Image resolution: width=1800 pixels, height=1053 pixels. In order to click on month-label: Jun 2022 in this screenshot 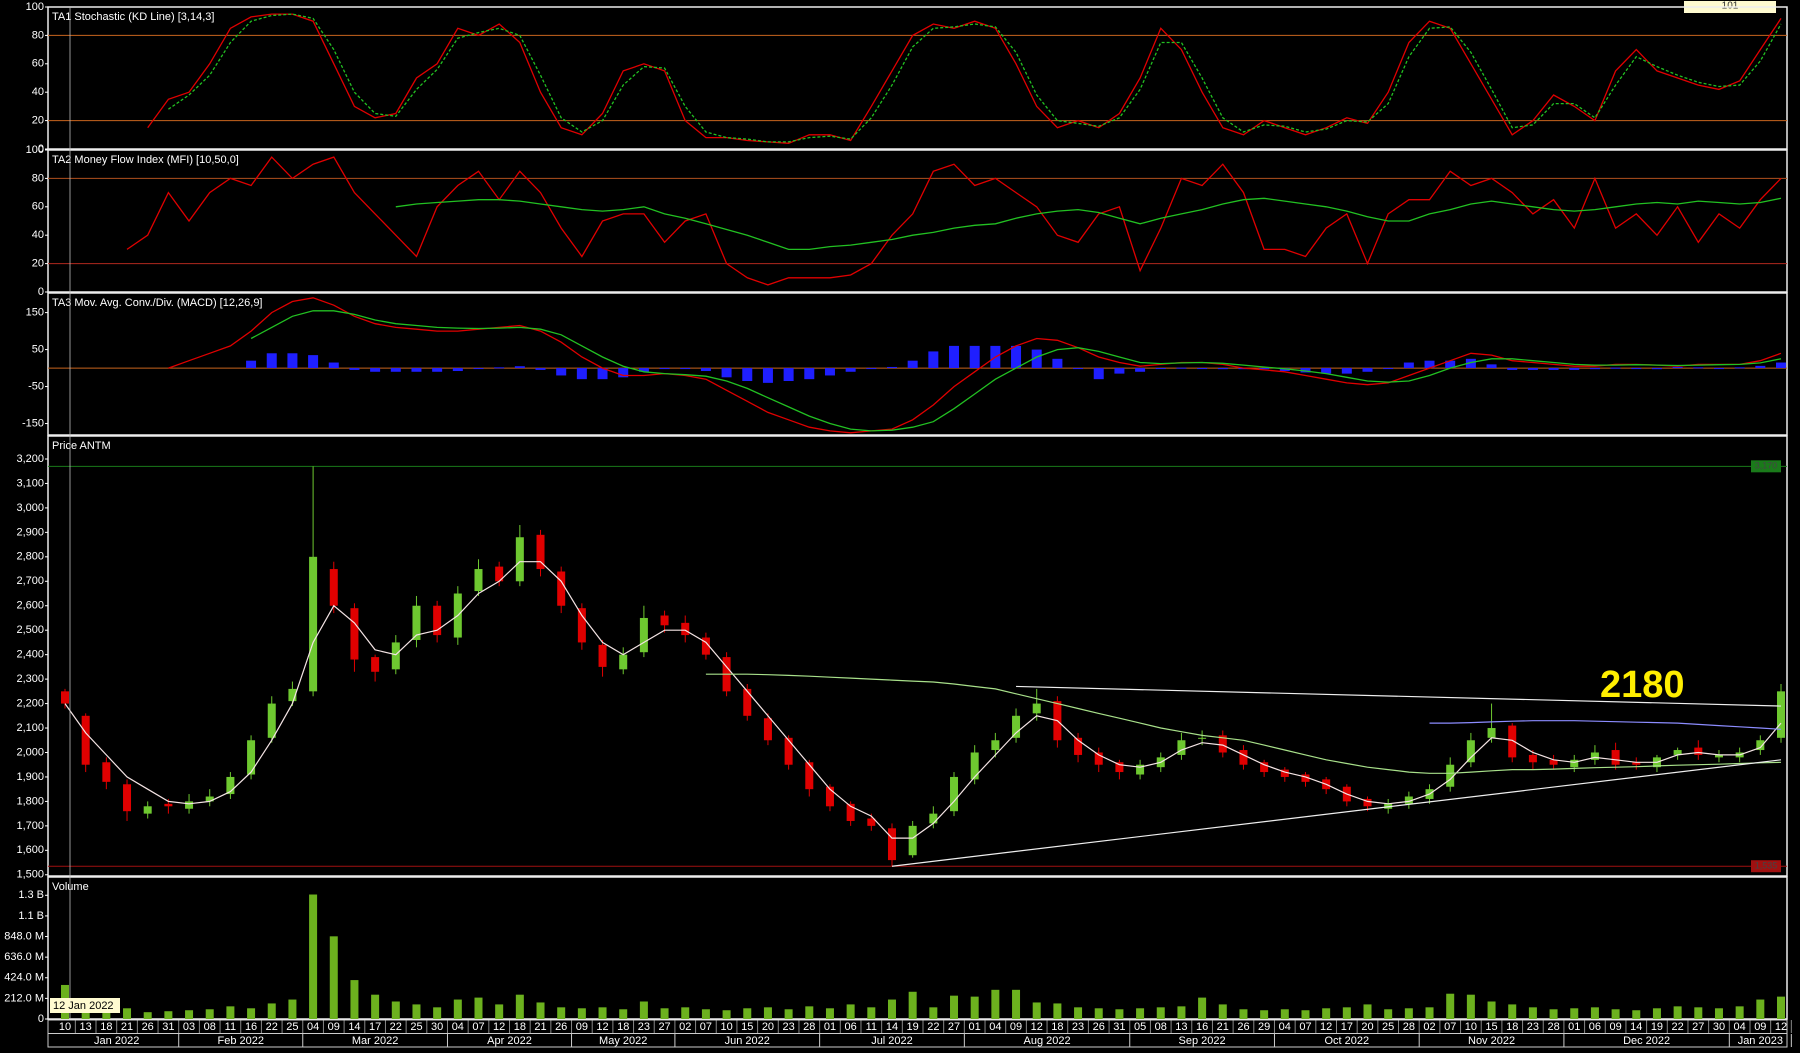, I will do `click(747, 1041)`.